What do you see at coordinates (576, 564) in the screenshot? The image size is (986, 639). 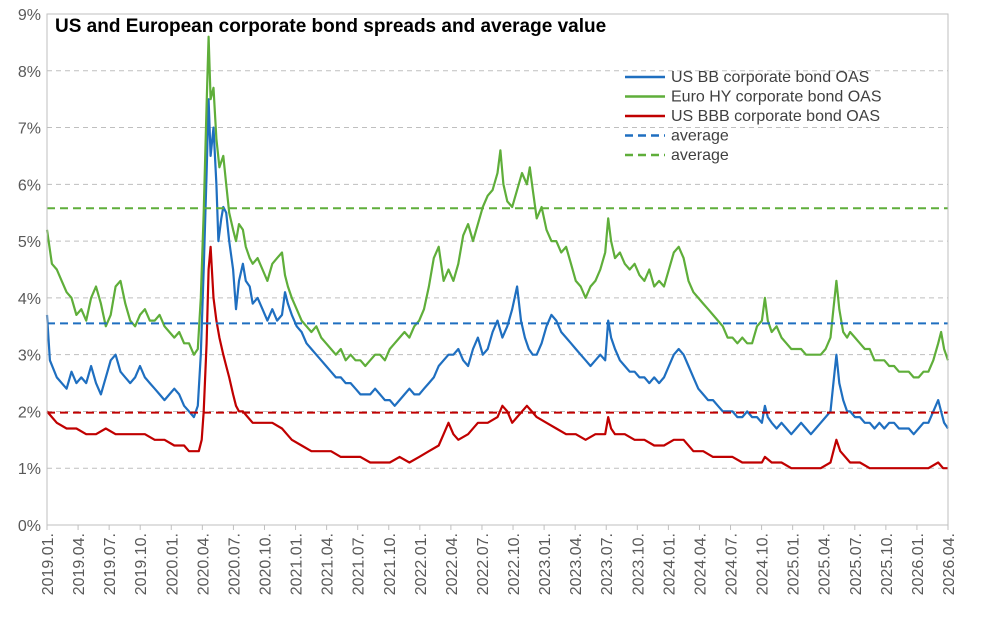 I see `x-tick-label: 2023.04.` at bounding box center [576, 564].